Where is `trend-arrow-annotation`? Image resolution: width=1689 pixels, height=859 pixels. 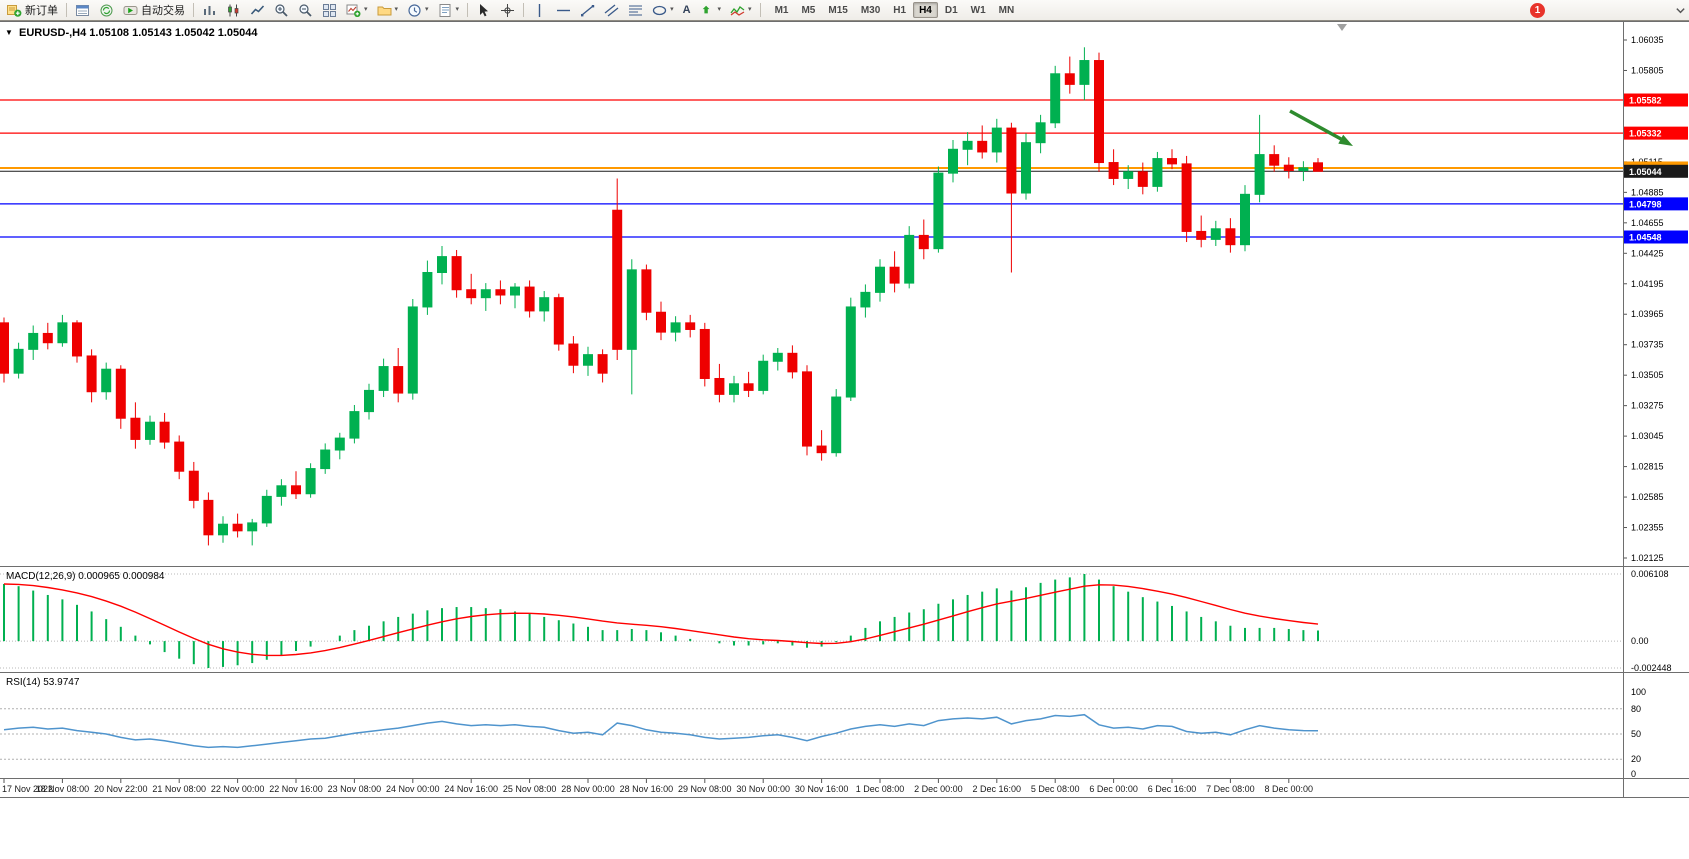 trend-arrow-annotation is located at coordinates (1321, 127).